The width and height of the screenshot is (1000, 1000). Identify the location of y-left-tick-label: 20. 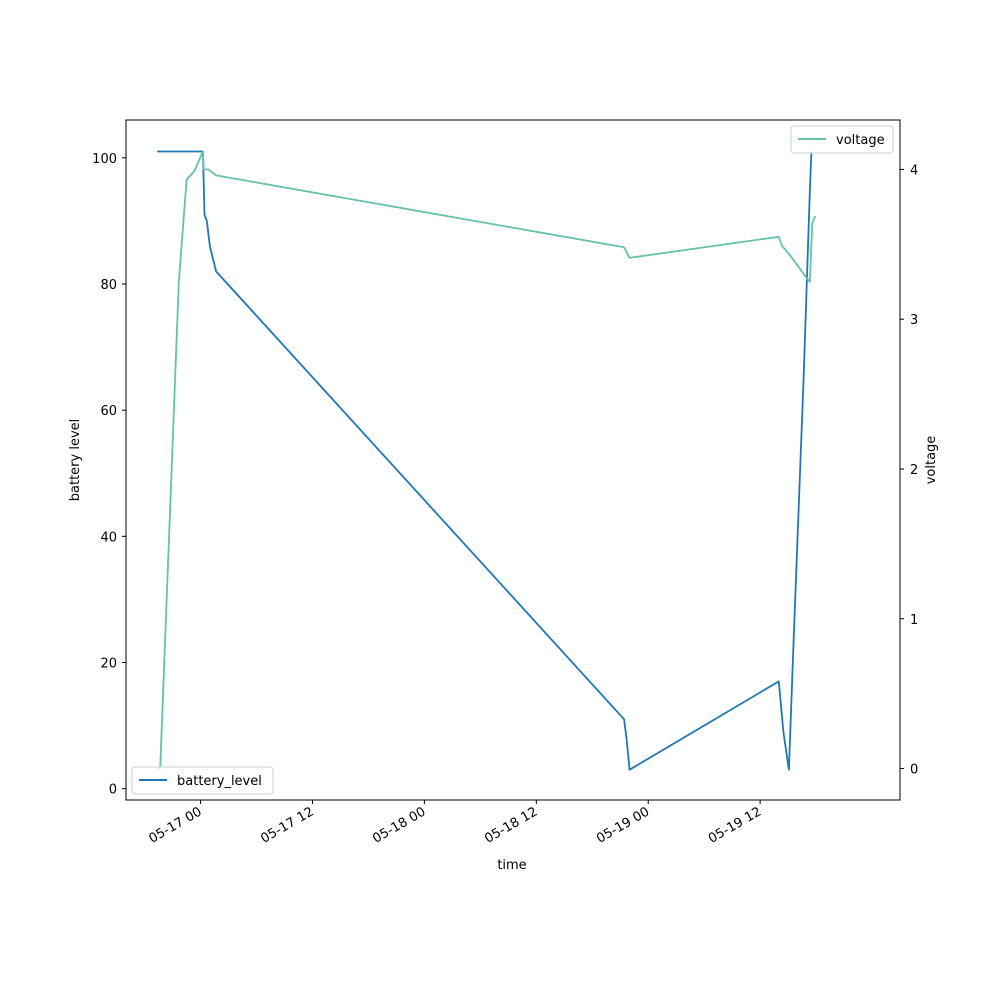
(108, 663).